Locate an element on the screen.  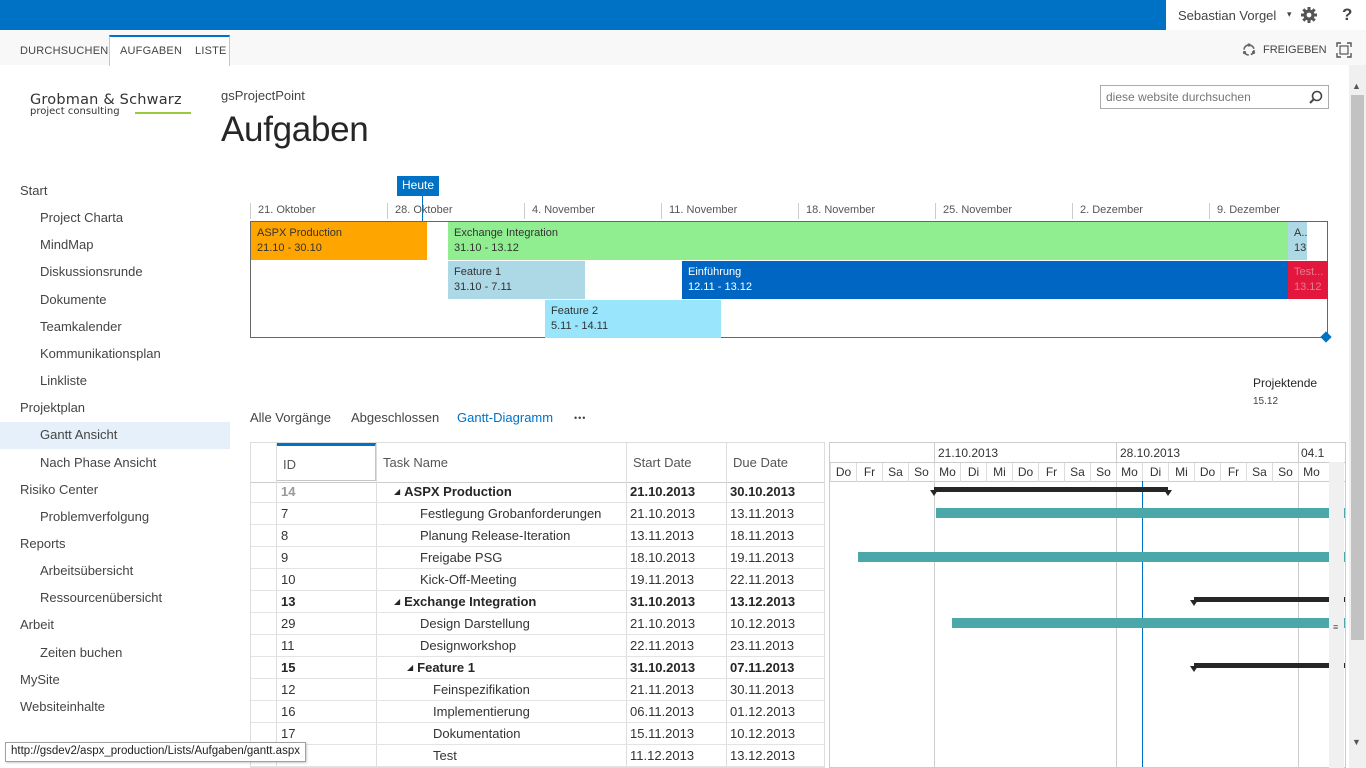
table-row: 11 Designworkshop 22.11.2013 23.11.2013 is located at coordinates (537, 646).